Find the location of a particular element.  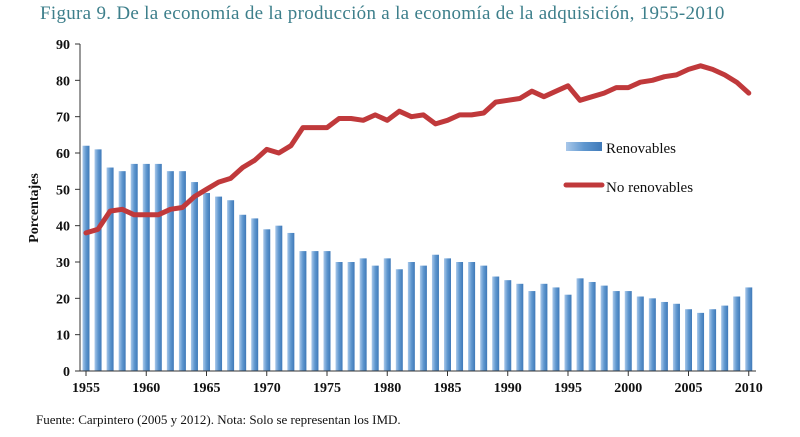

y-tick-label: 80 is located at coordinates (63, 81).